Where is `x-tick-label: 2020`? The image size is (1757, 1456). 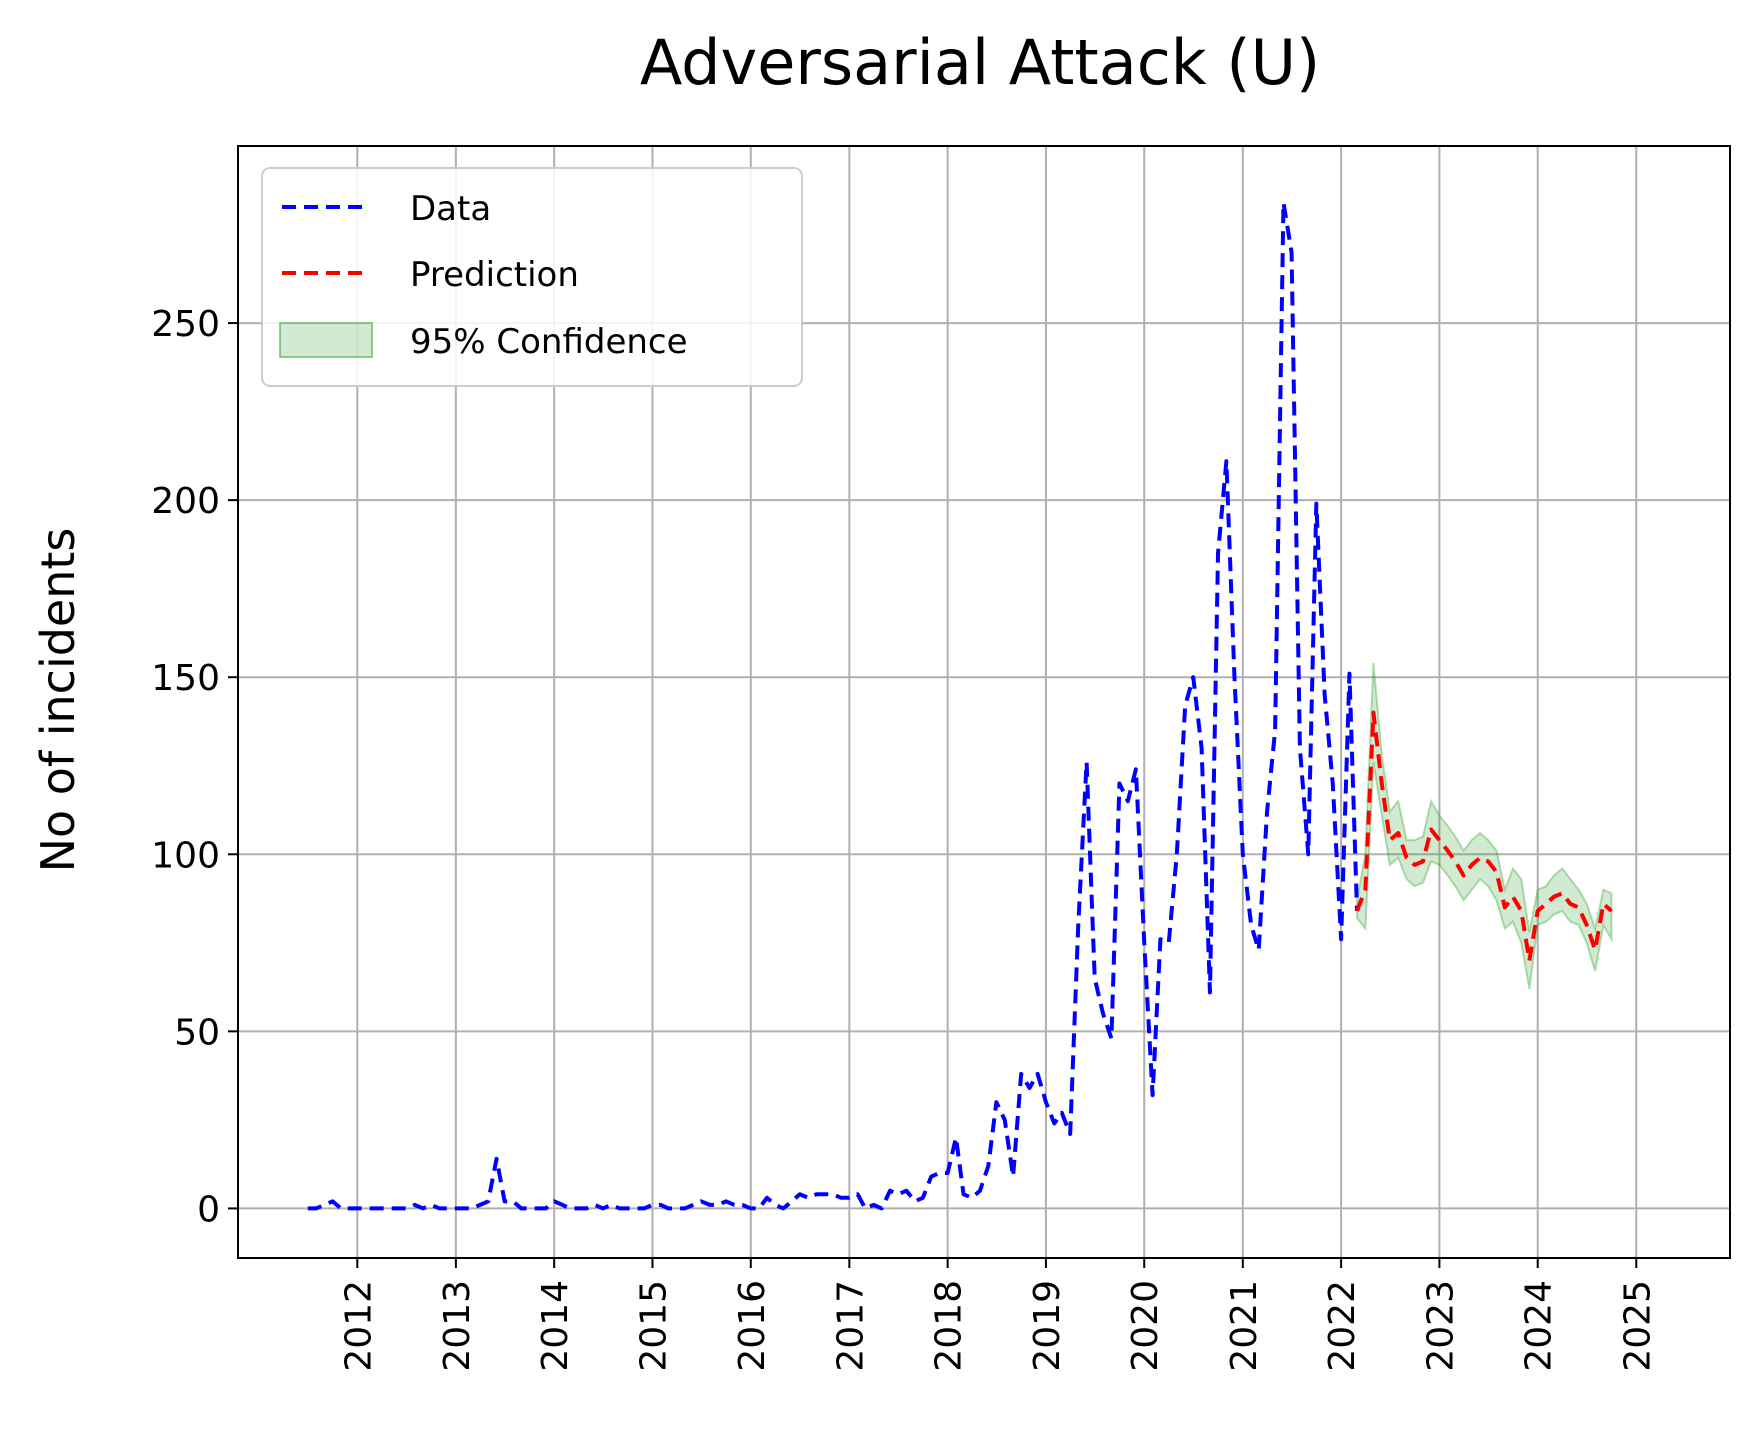
x-tick-label: 2020 is located at coordinates (1145, 1326).